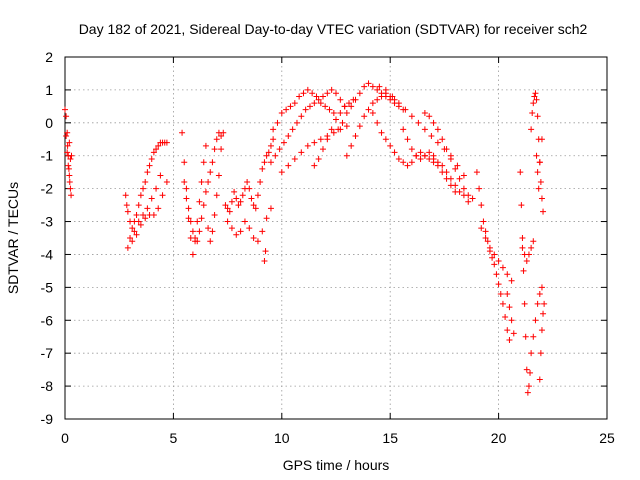 The height and width of the screenshot is (480, 640). I want to click on y-tick-label: -8, so click(47, 386).